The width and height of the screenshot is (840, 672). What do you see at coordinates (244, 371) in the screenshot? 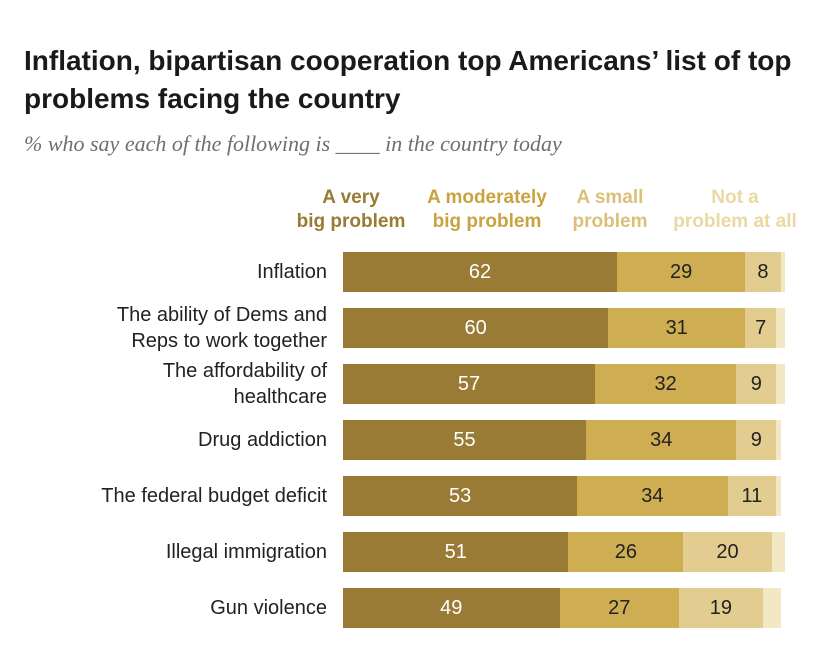
I see `category-label-line: The affordability of` at bounding box center [244, 371].